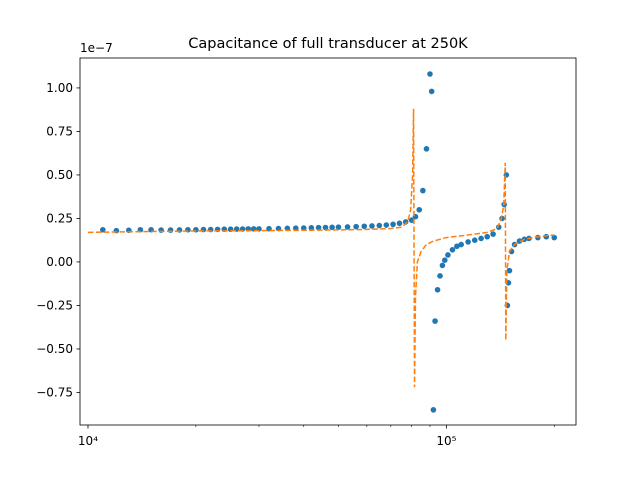 Image resolution: width=640 pixels, height=480 pixels. I want to click on y-tick-label: −0.25, so click(54, 305).